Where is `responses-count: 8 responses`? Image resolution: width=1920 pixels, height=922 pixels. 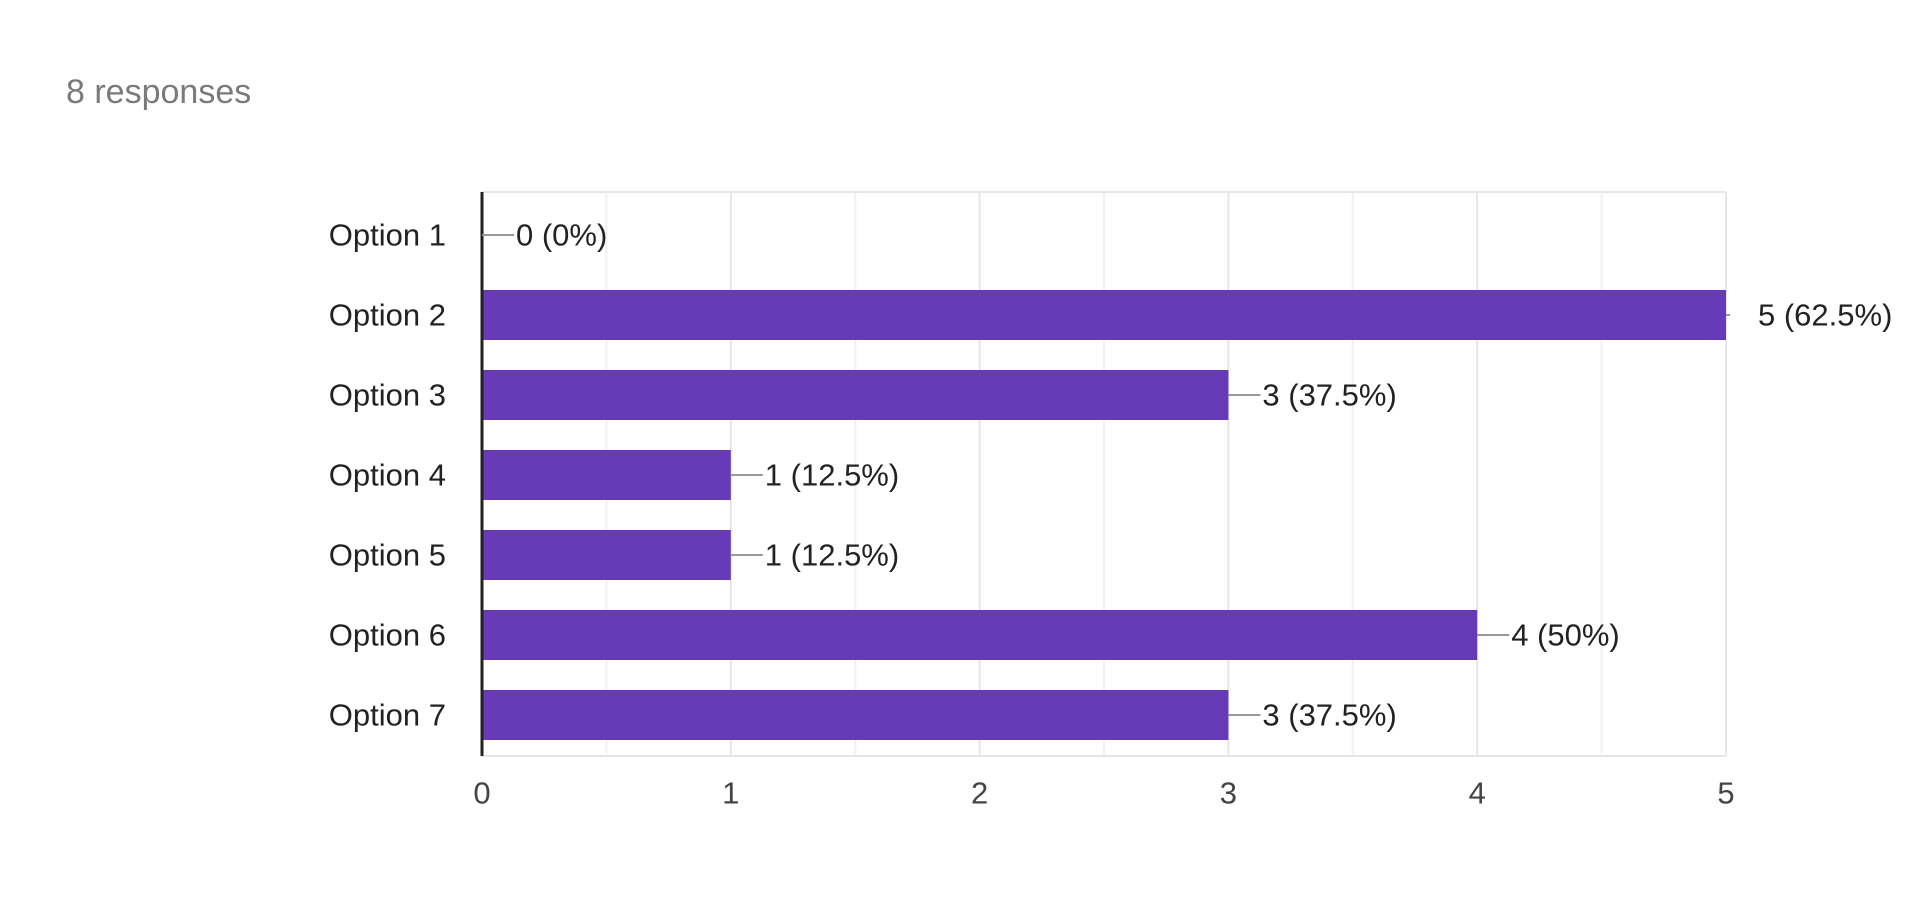 responses-count: 8 responses is located at coordinates (159, 92).